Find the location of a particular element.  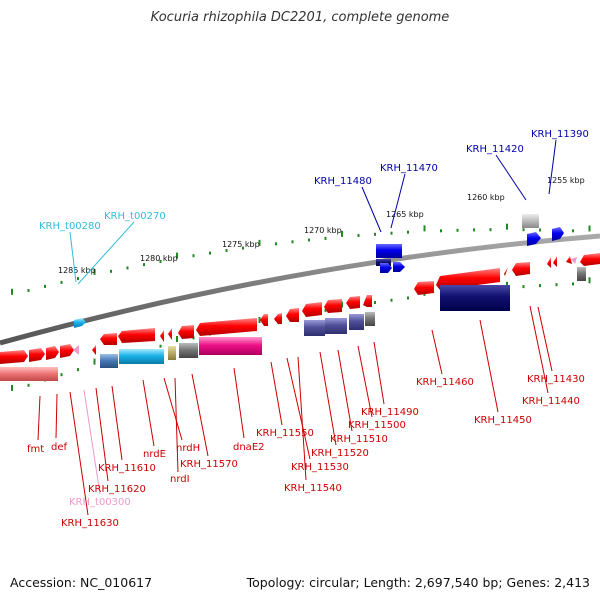

scale-label-1280: 1280 kbp is located at coordinates (159, 258).